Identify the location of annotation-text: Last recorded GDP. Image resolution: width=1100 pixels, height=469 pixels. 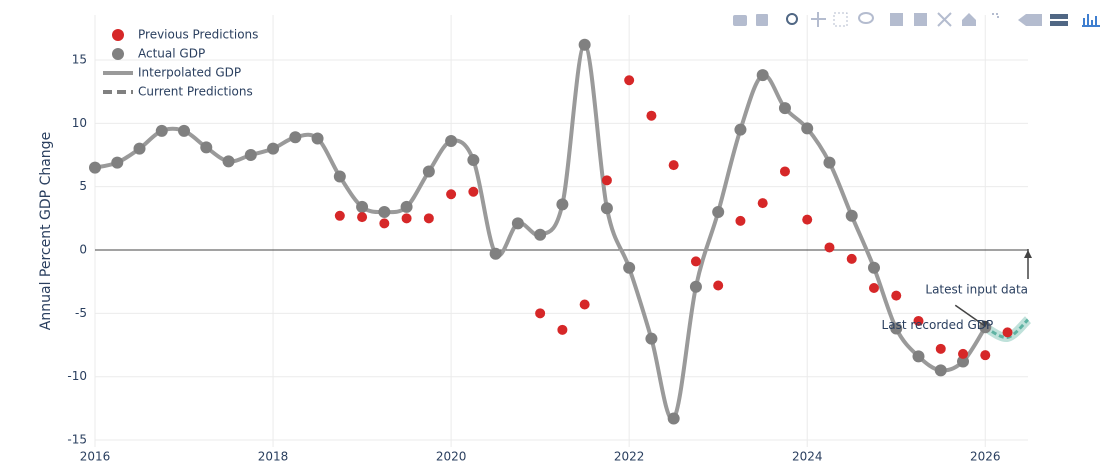
(938, 325).